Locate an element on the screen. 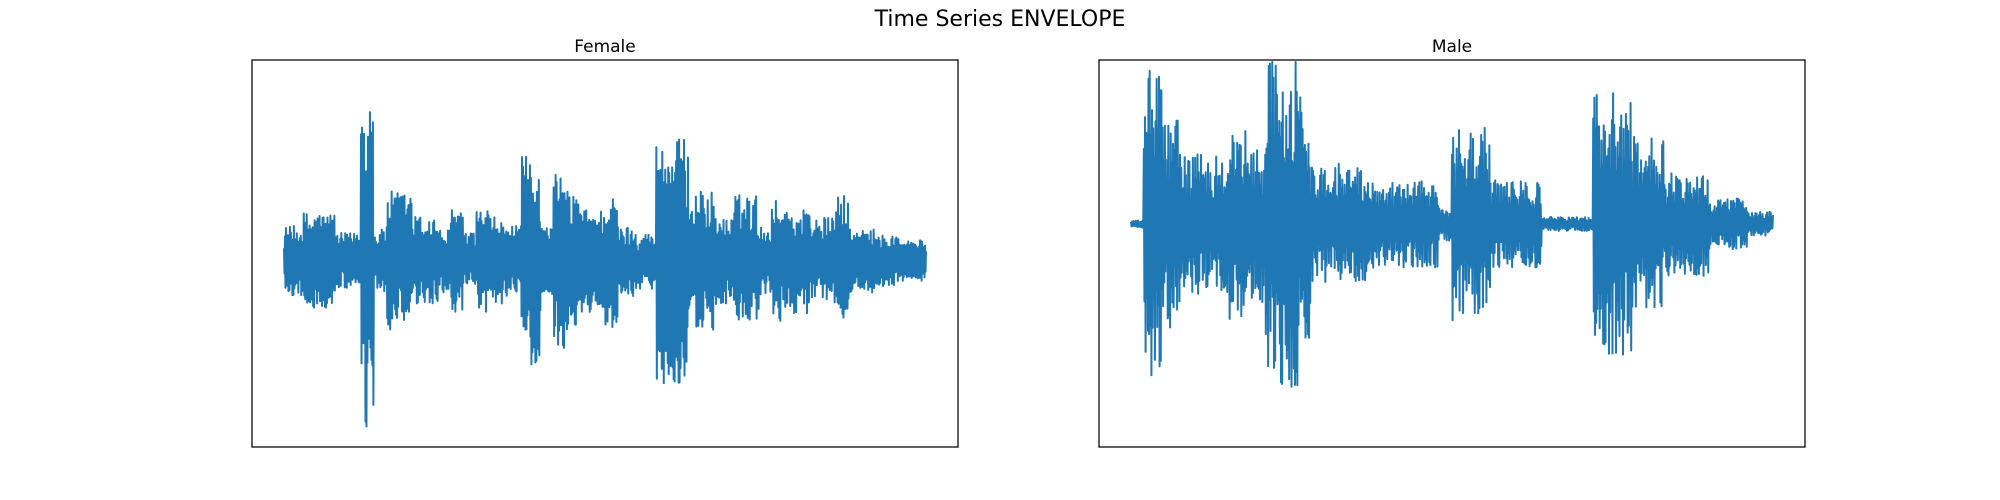  figure-title: Time Series ENVELOPE is located at coordinates (1000, 19).